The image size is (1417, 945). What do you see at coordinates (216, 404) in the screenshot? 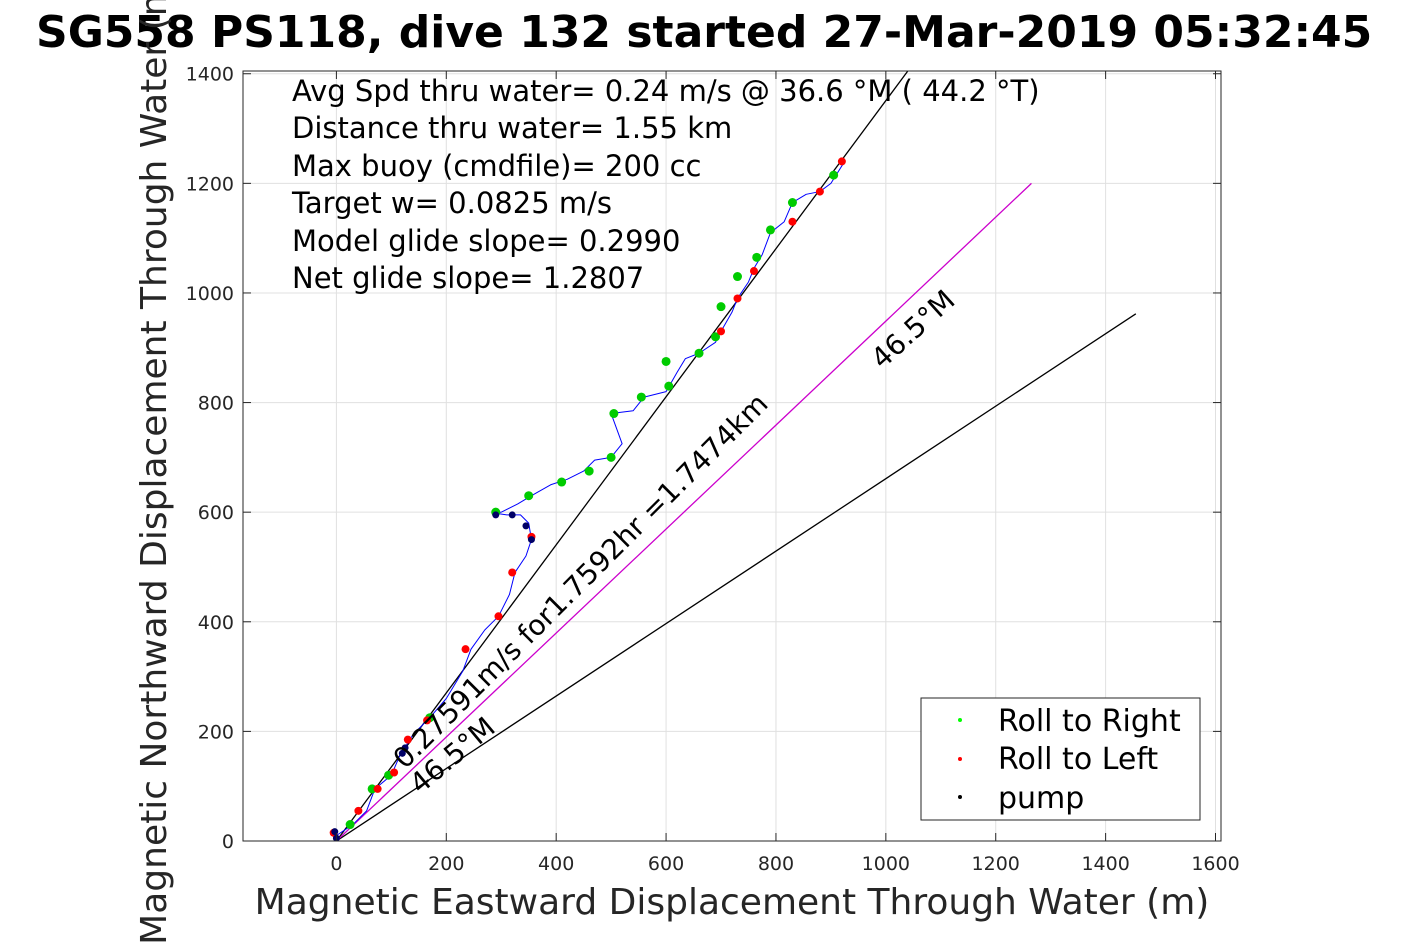
I see `y-tick-label: 800` at bounding box center [216, 404].